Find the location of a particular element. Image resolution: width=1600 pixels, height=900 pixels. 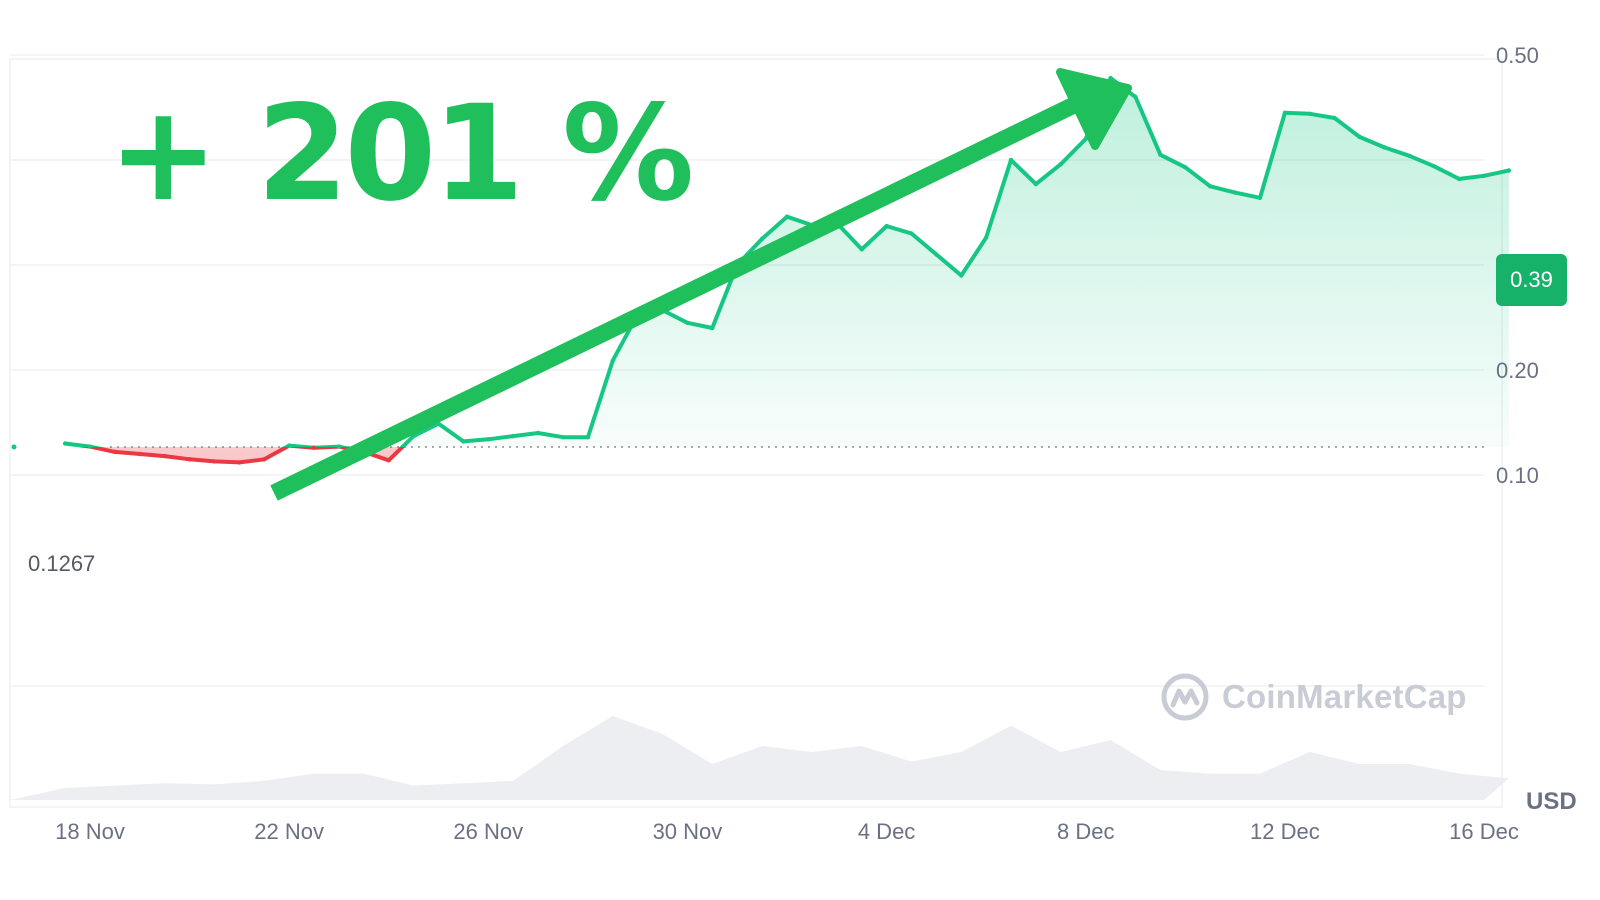

x-tick-label: 4 Dec is located at coordinates (886, 831).